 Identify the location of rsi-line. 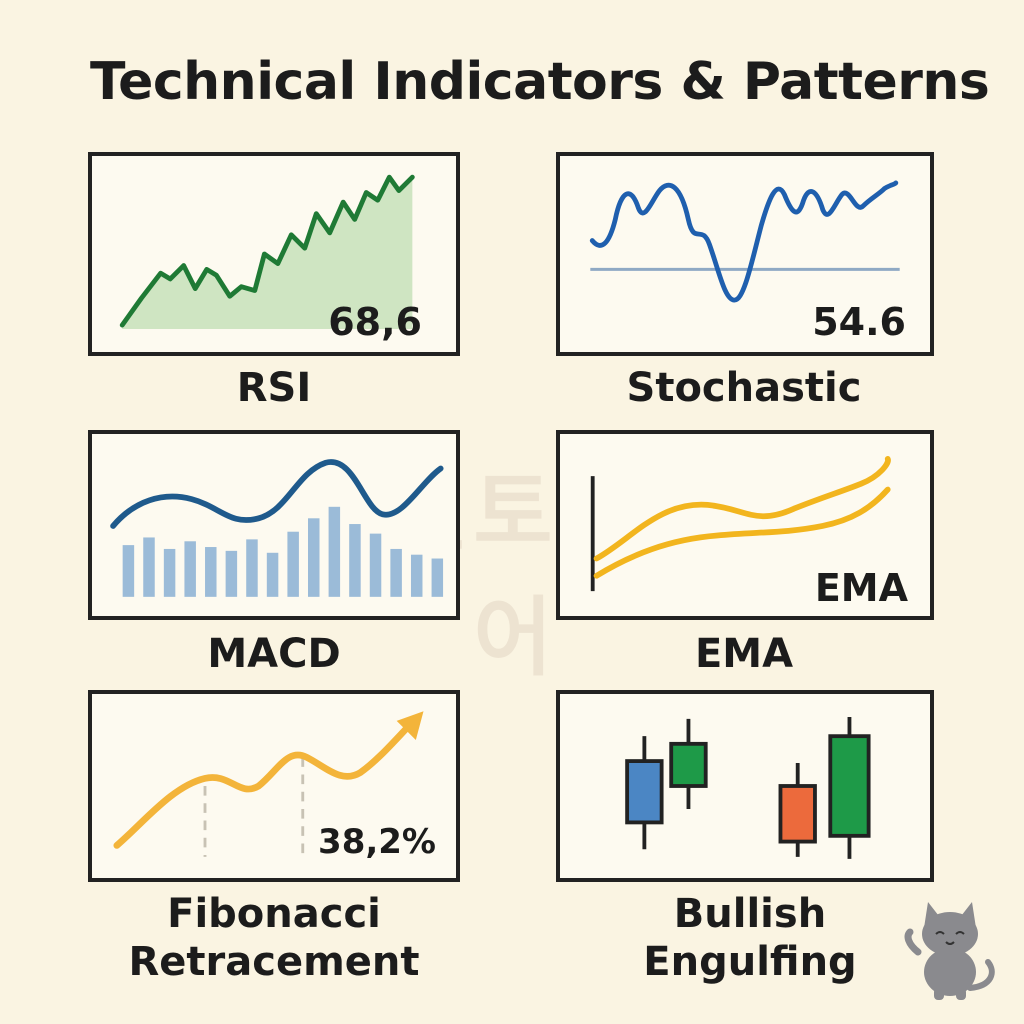
(267, 251).